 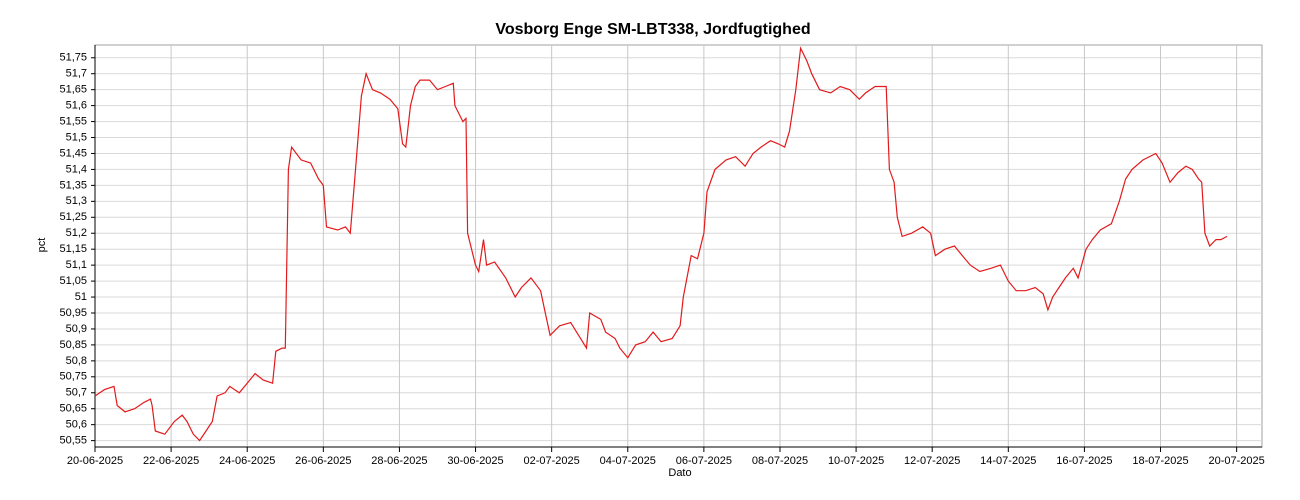 I want to click on y-tick-label: 51,6, so click(x=76, y=106).